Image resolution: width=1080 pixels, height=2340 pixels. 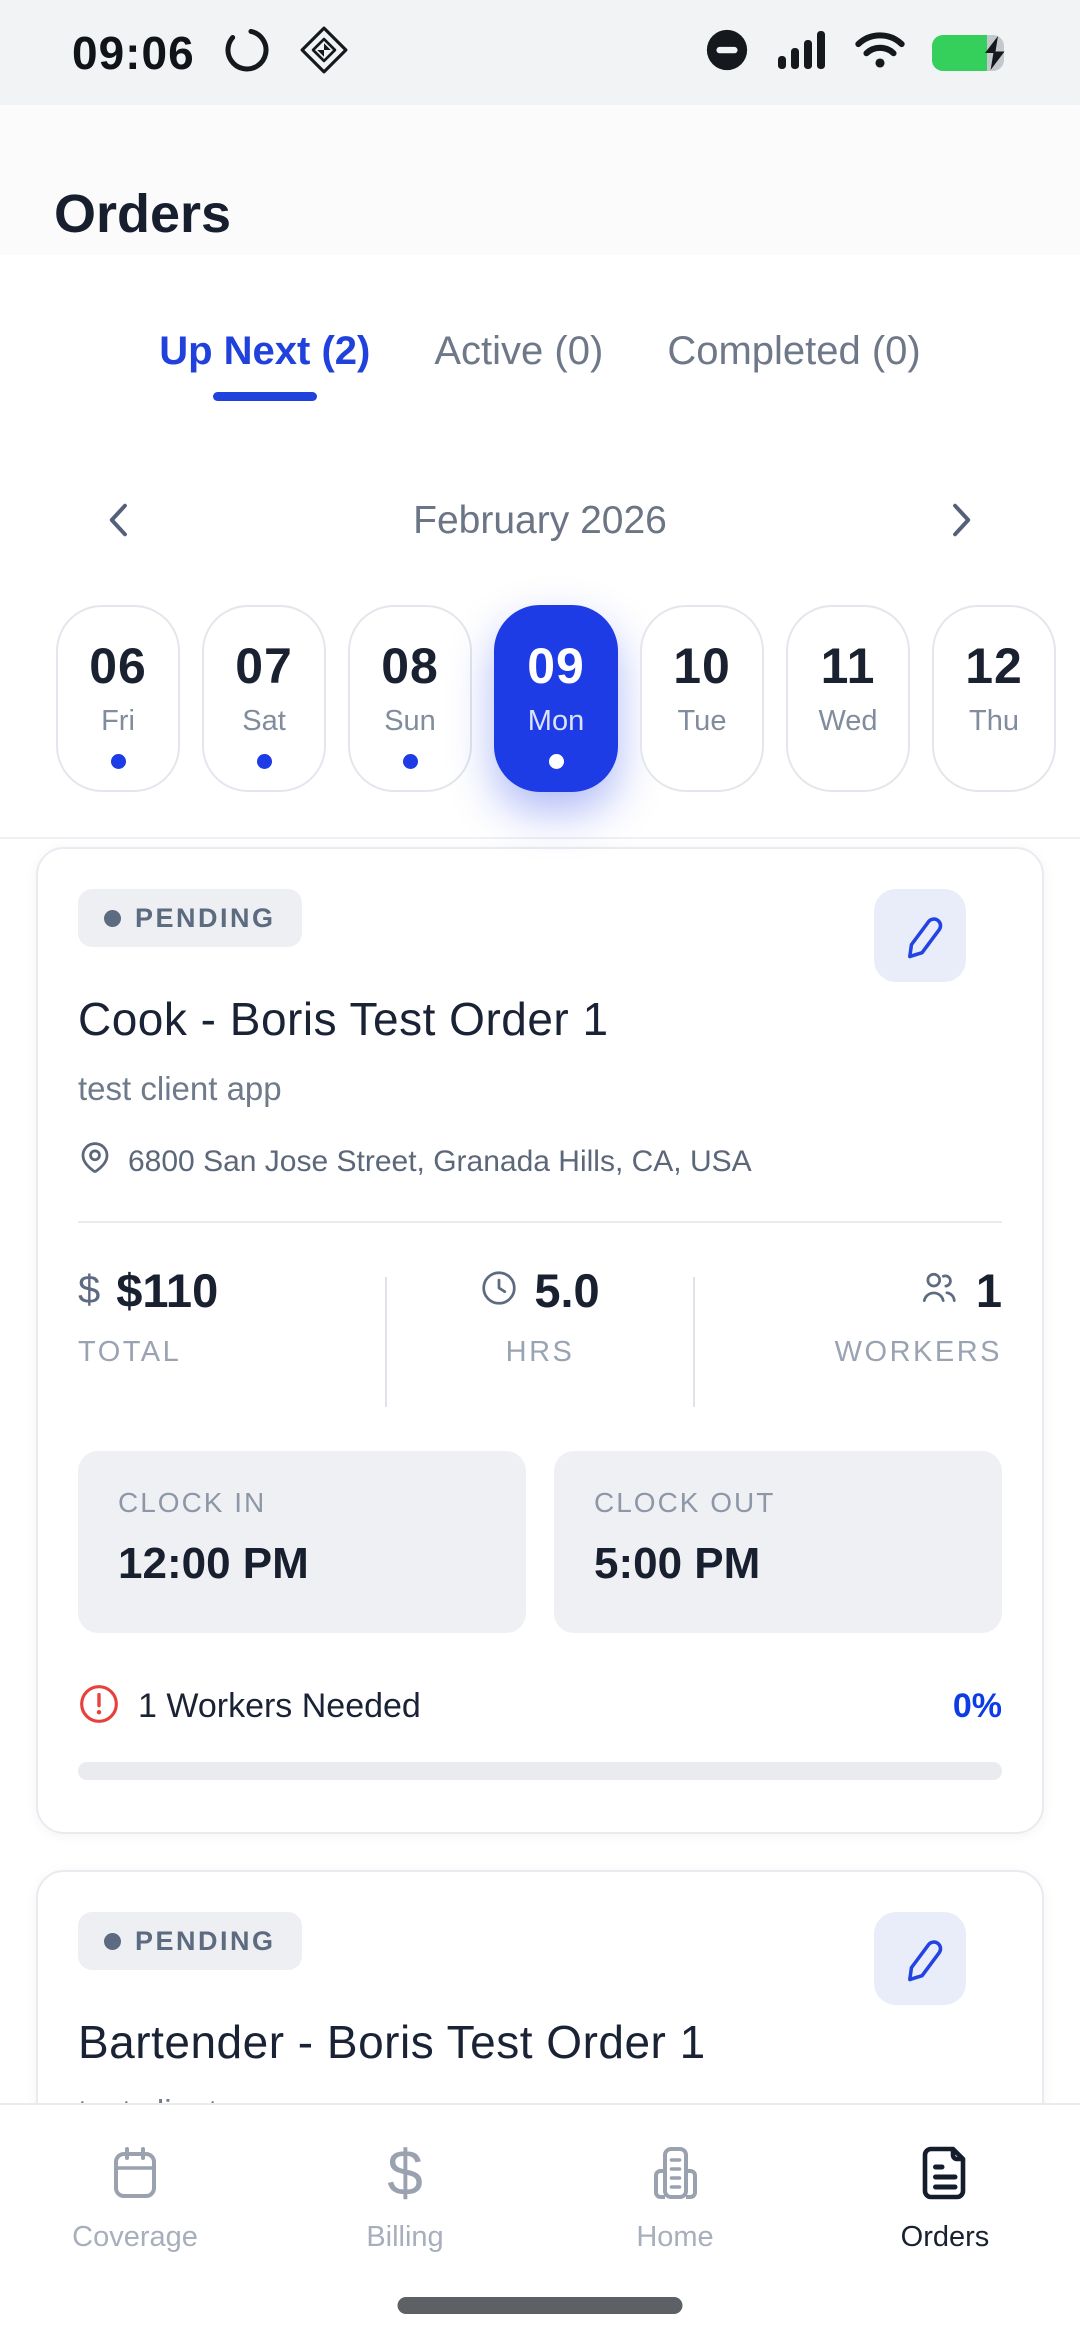 I want to click on day-pill-12: 12 Thu, so click(x=994, y=698).